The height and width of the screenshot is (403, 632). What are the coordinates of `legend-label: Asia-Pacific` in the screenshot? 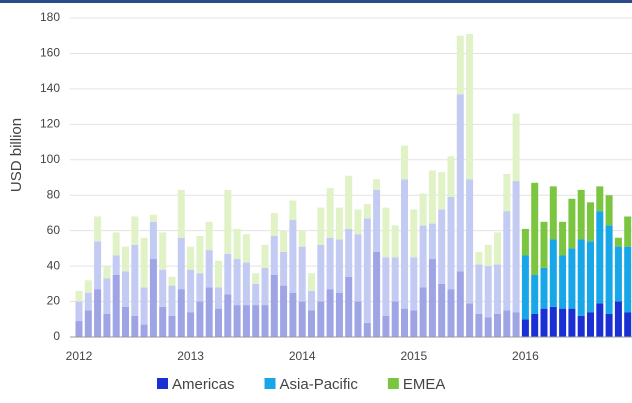 It's located at (319, 384).